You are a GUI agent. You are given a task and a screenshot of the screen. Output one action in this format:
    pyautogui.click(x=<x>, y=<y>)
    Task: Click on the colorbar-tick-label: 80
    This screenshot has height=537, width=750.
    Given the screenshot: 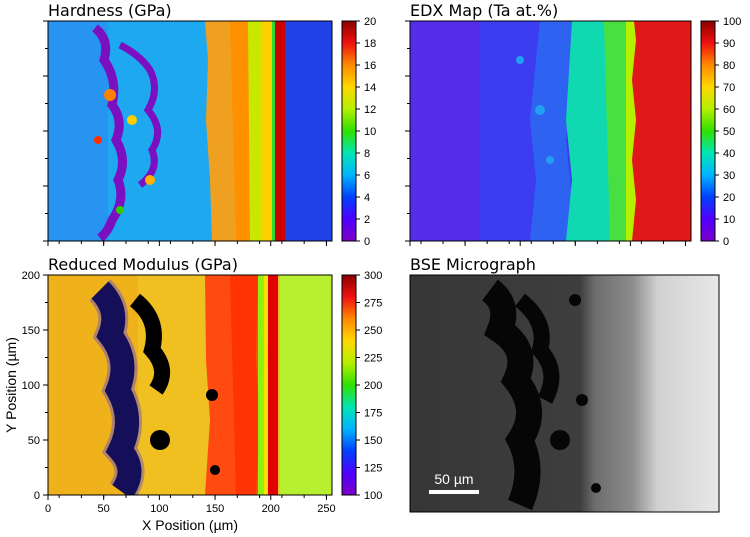 What is the action you would take?
    pyautogui.click(x=729, y=66)
    